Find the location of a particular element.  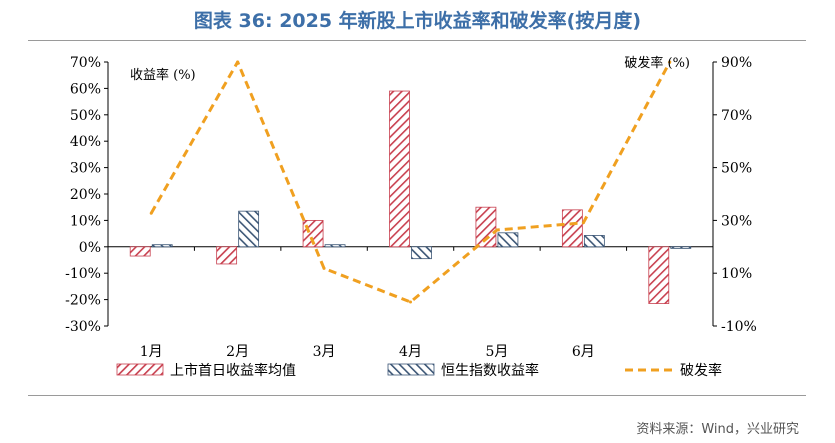

chart-title: 图表 36: 2025 年新股上市收益率和破发率(按月度) is located at coordinates (417, 21).